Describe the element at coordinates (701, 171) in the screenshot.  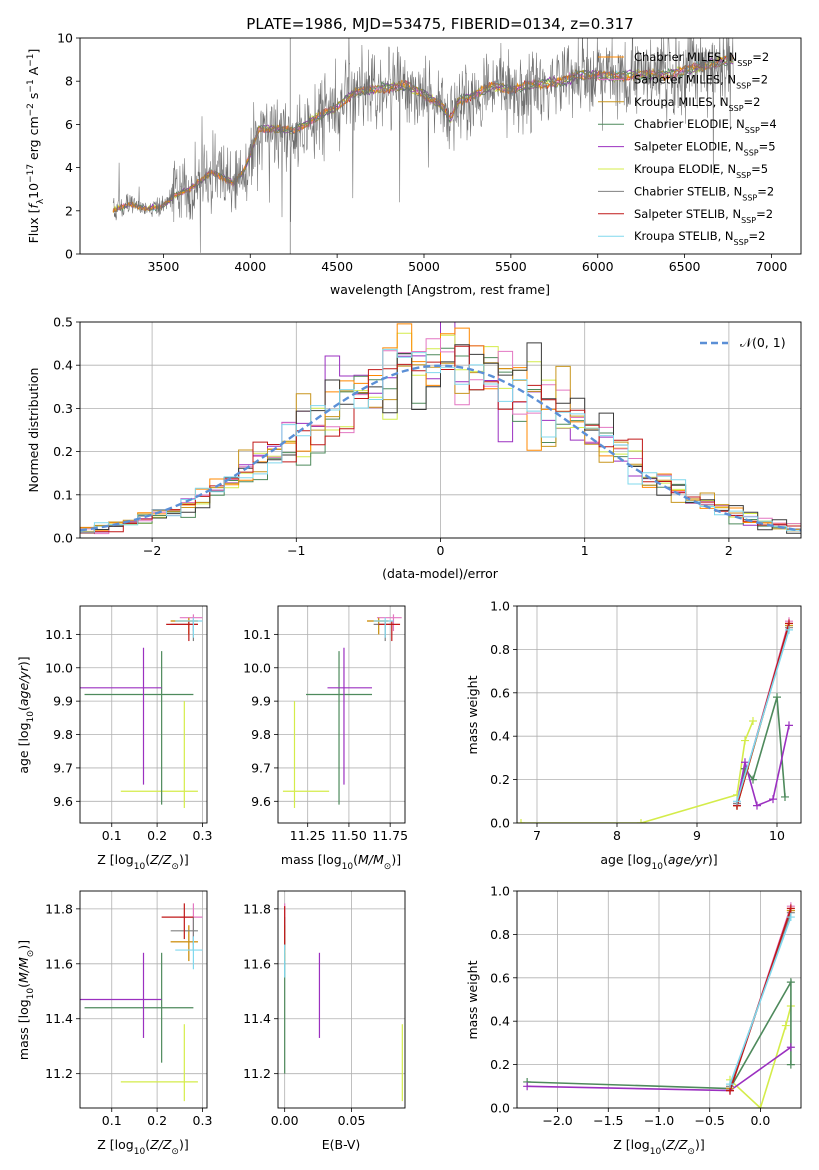
I see `legend-entry: Kroupa ELODIE, NSSP=5` at that location.